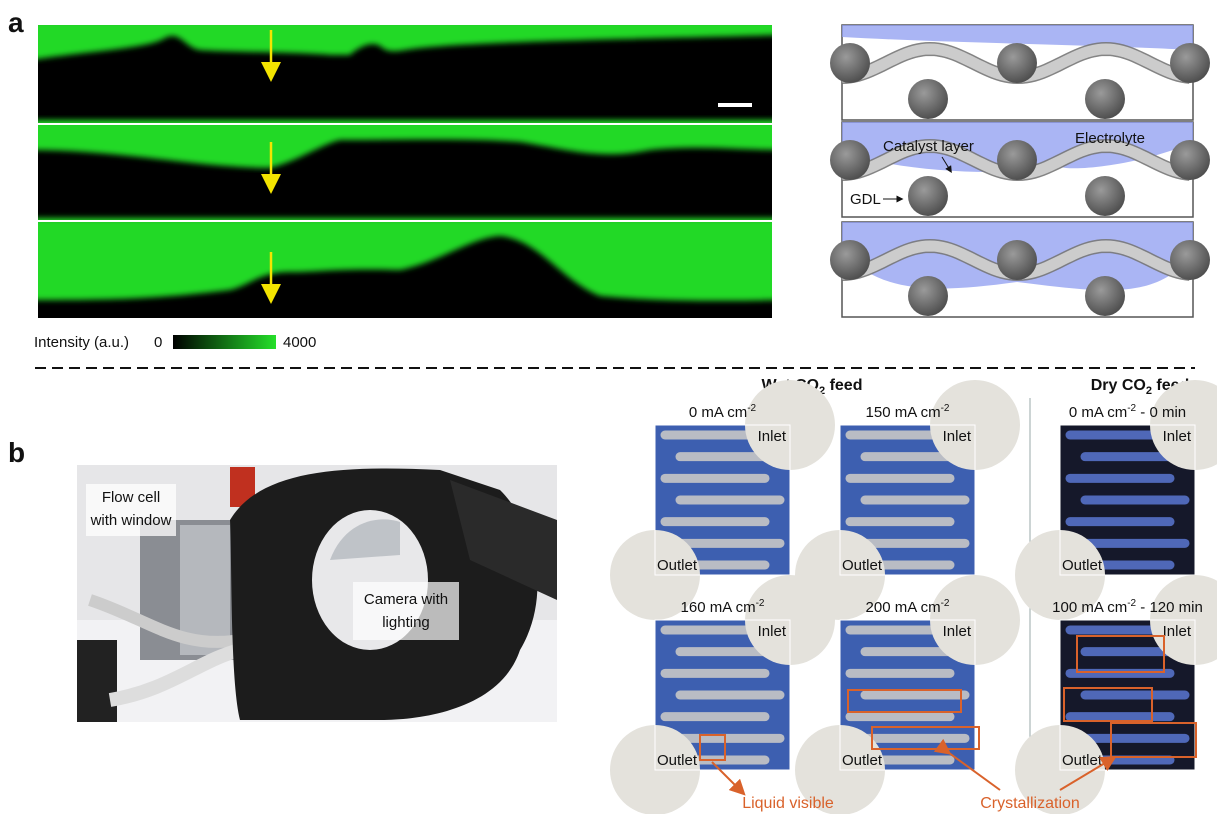 Image resolution: width=1217 pixels, height=814 pixels. What do you see at coordinates (317, 593) in the screenshot?
I see `setup-photo` at bounding box center [317, 593].